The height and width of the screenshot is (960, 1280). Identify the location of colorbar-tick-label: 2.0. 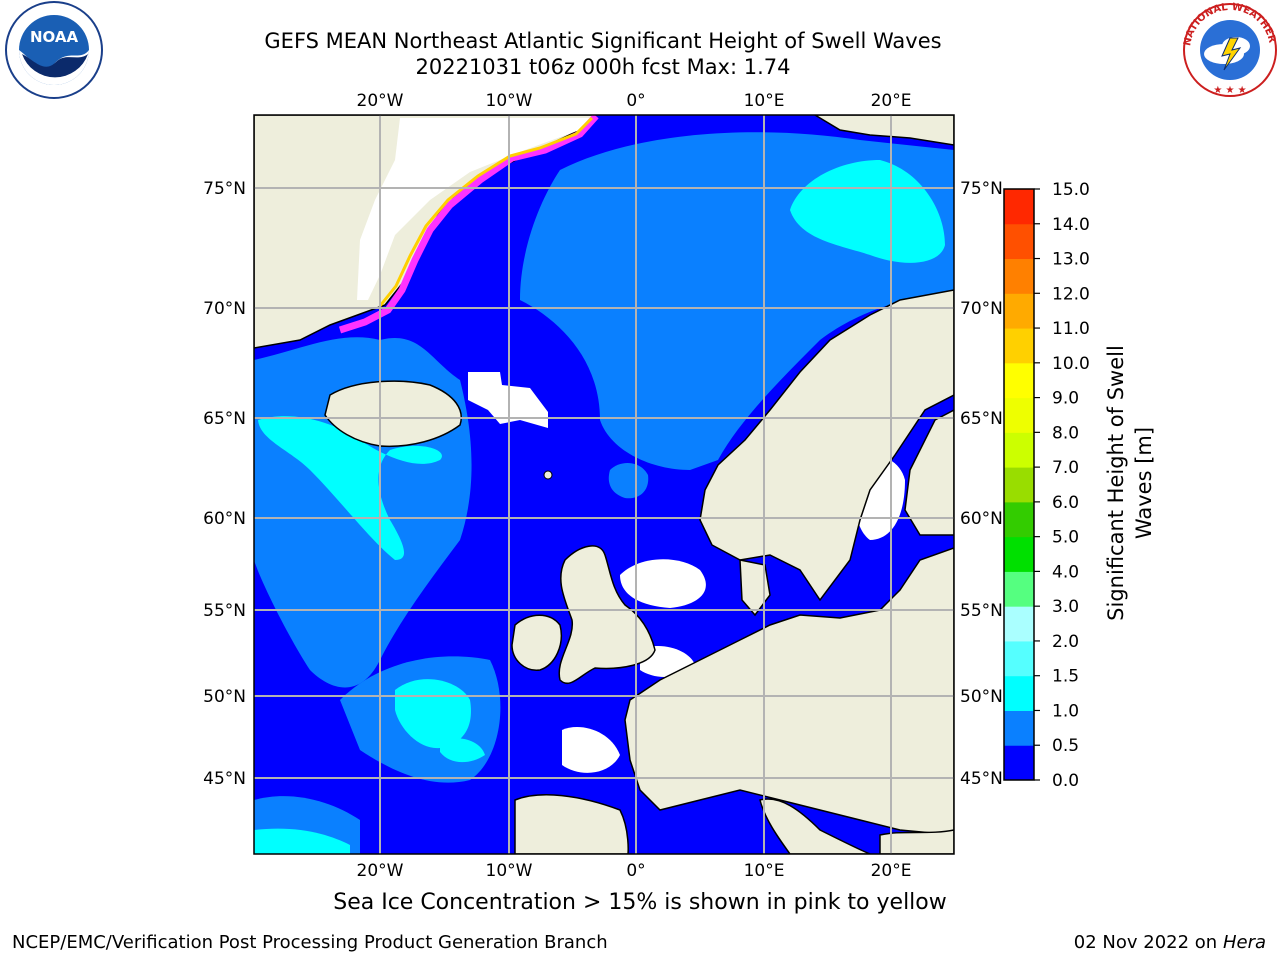
(1065, 642).